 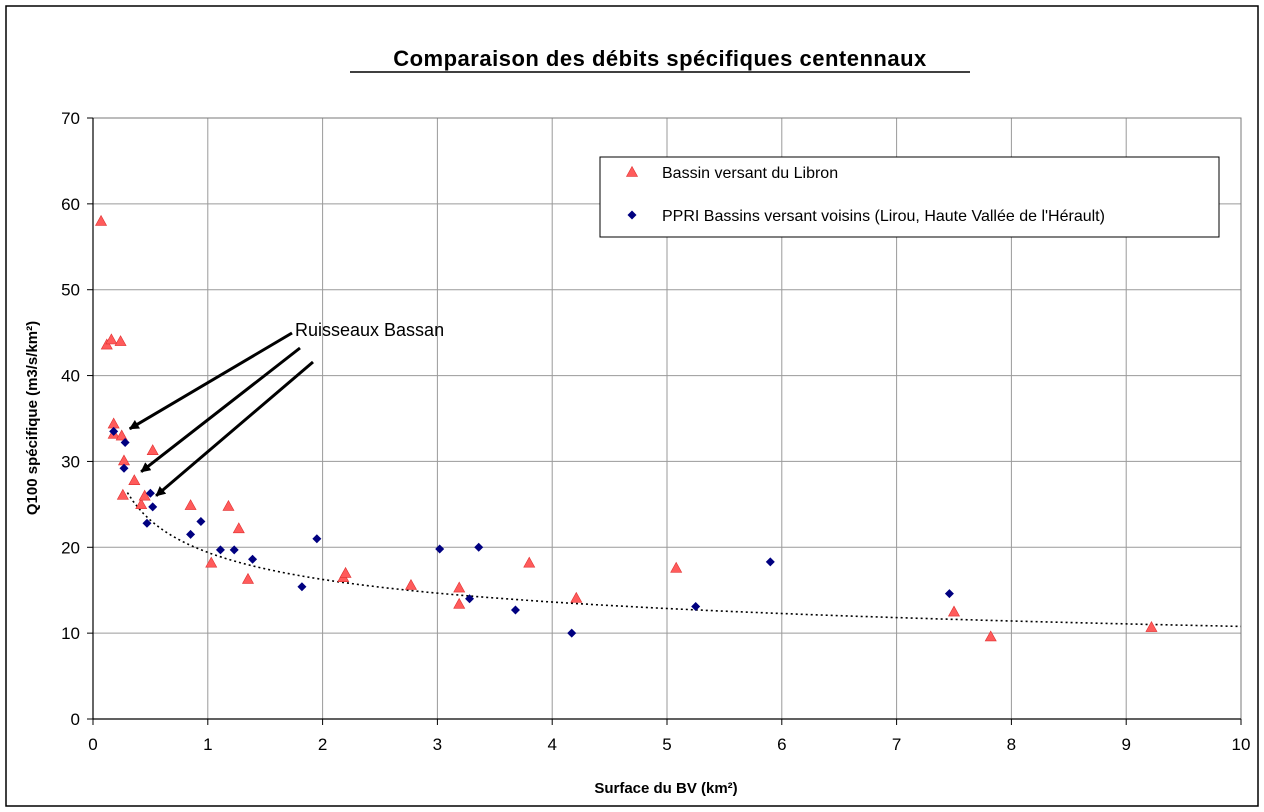 I want to click on legend-symbol-libron, so click(x=632, y=171).